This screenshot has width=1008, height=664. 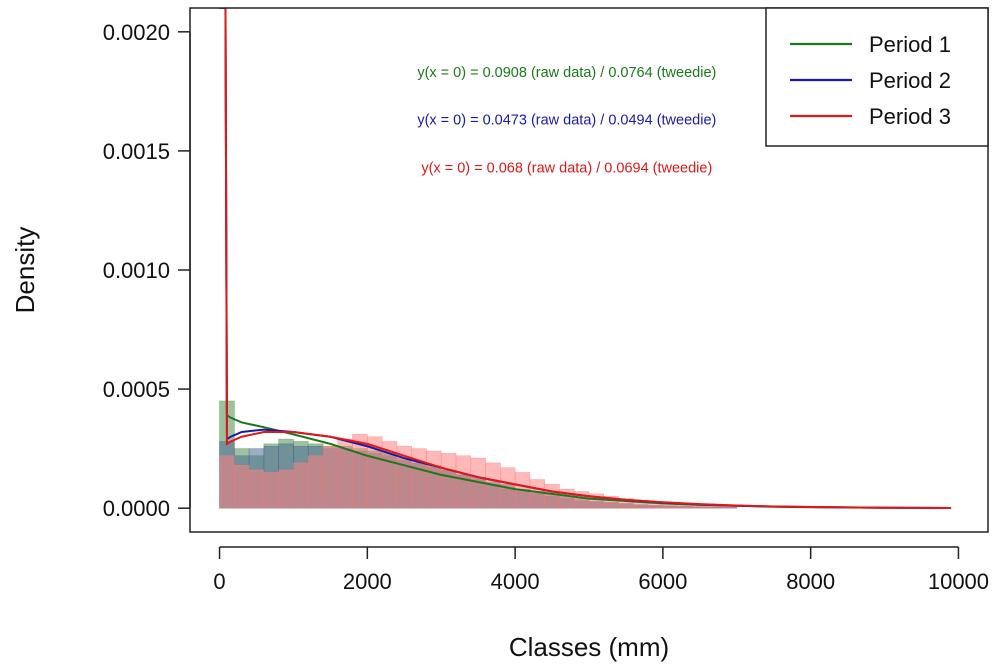 What do you see at coordinates (910, 116) in the screenshot?
I see `legend-label: Period 3` at bounding box center [910, 116].